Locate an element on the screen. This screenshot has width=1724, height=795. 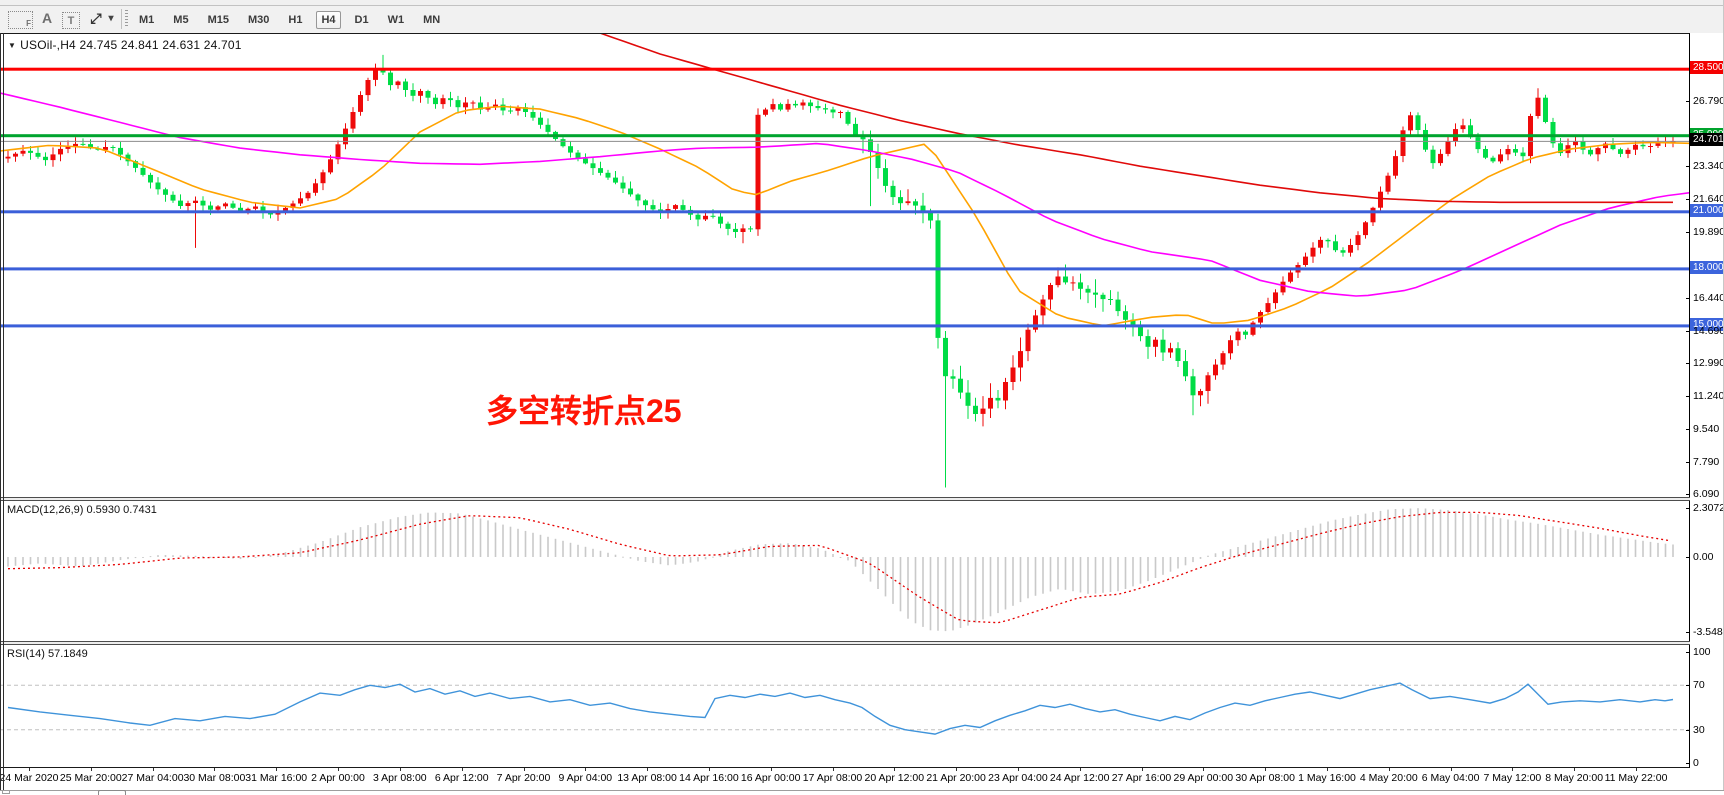
toolbar-separator is located at coordinates (121, 19).